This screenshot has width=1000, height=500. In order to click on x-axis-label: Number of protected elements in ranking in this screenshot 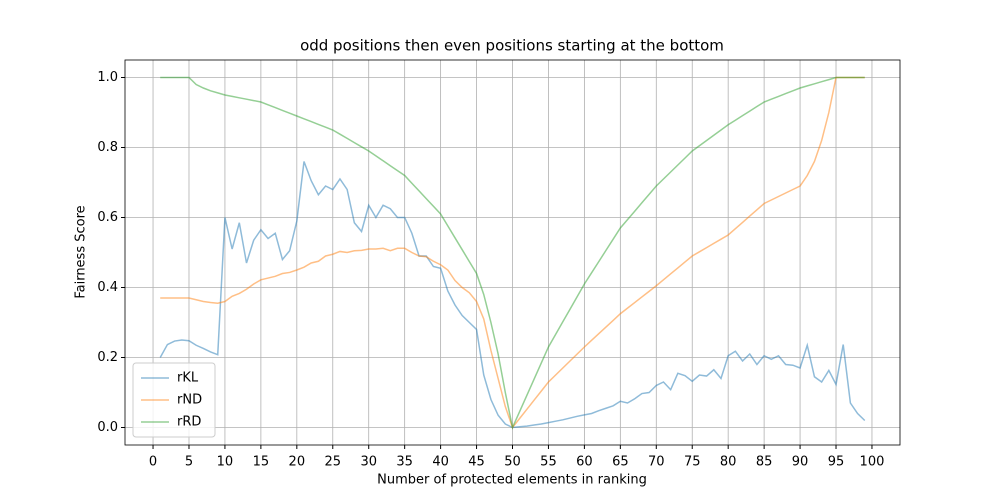, I will do `click(512, 480)`.